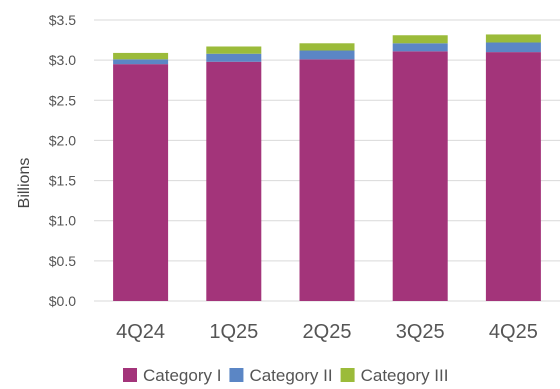 This screenshot has width=560, height=389. I want to click on x-tick-label: 1Q25, so click(233, 332).